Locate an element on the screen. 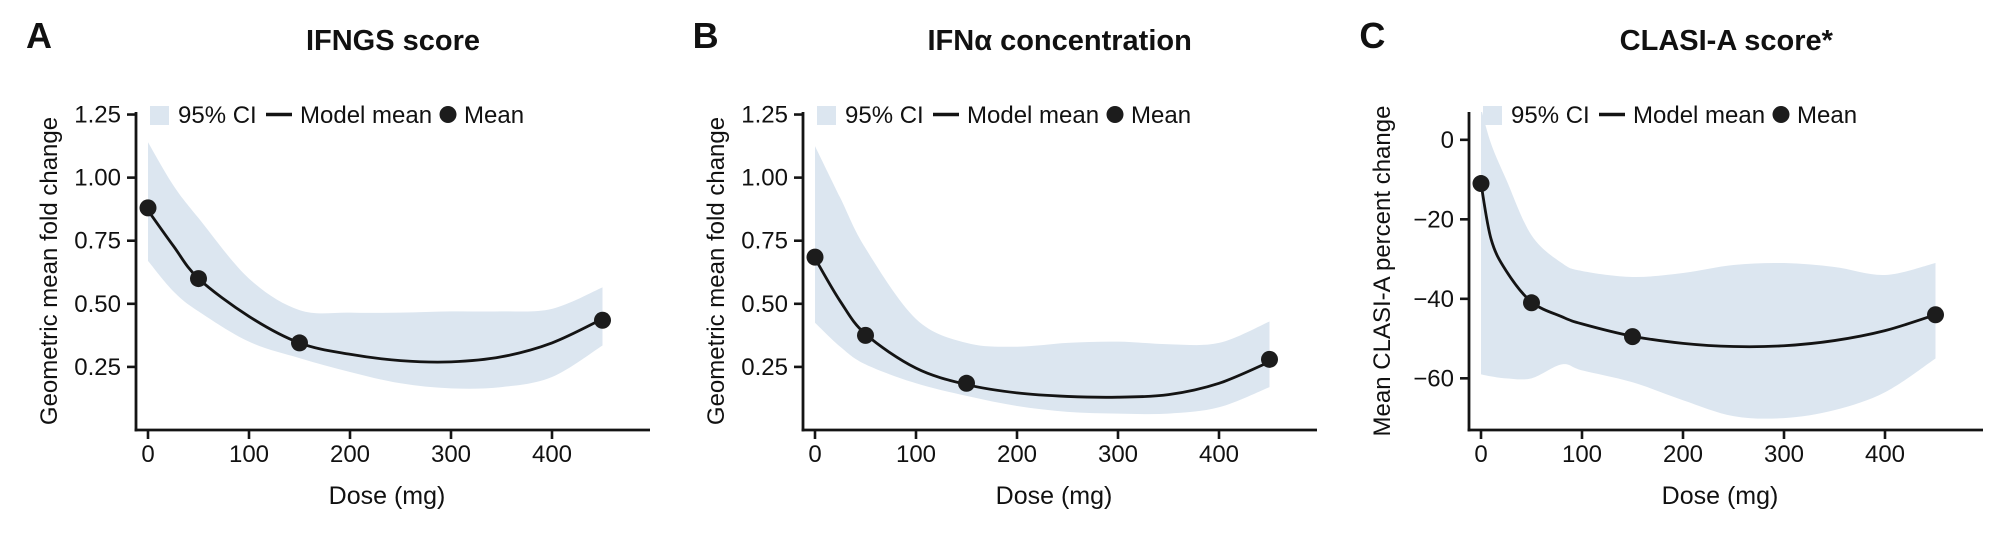 This screenshot has width=2000, height=536. y-tick-label: −20 is located at coordinates (1434, 219).